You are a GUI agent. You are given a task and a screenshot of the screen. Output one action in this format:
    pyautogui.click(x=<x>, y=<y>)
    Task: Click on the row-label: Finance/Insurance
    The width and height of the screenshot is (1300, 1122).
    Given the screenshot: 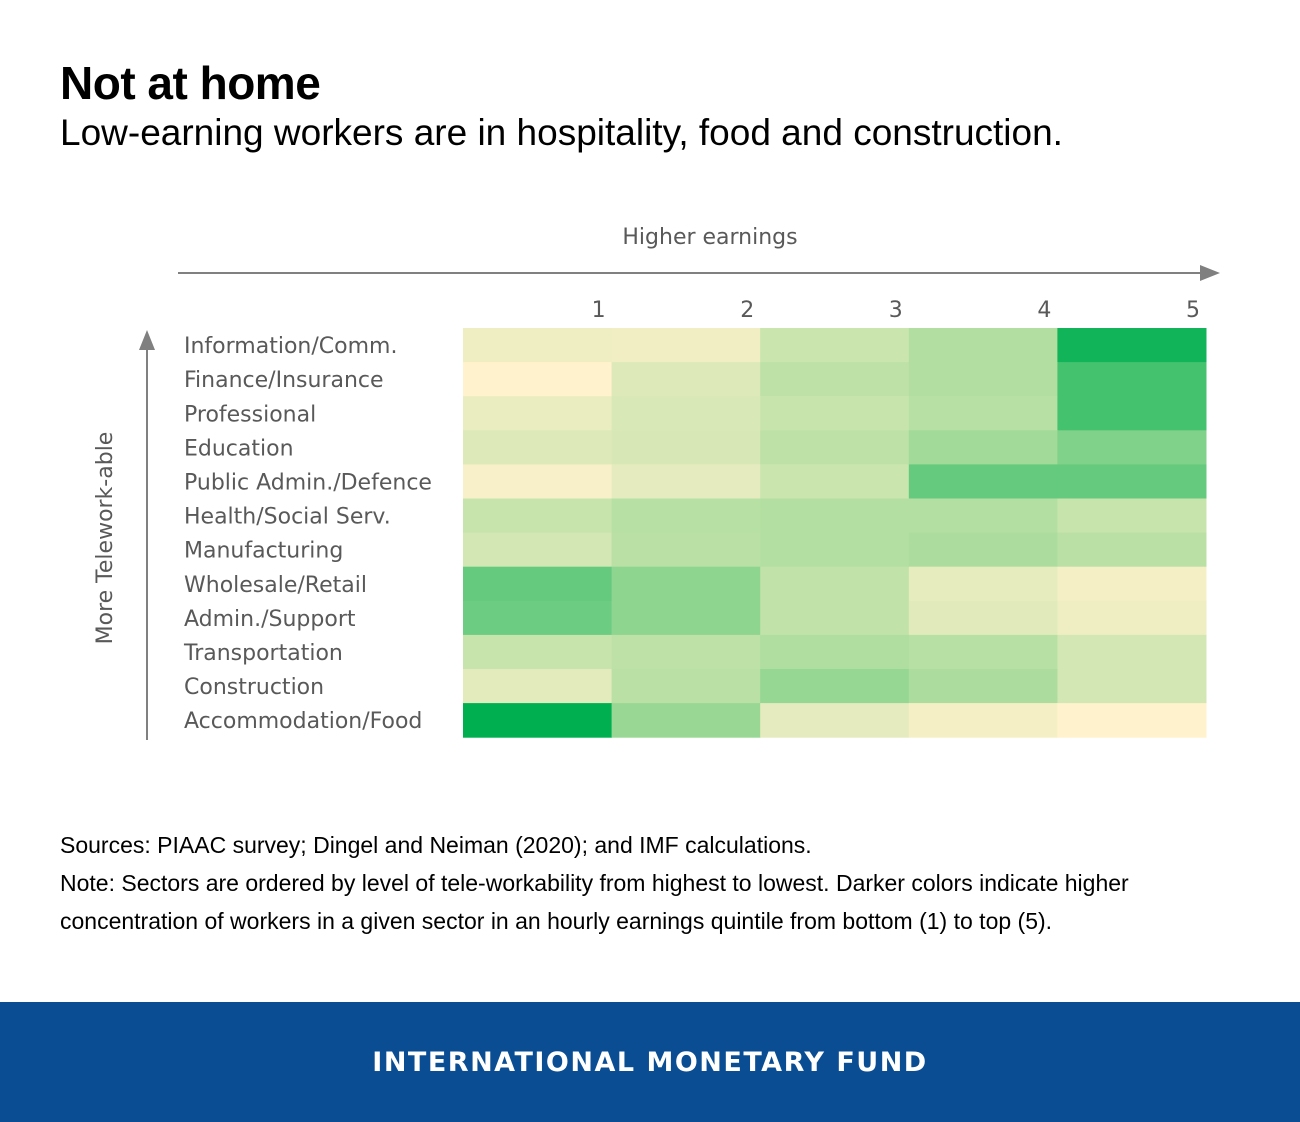 What is the action you would take?
    pyautogui.click(x=284, y=380)
    